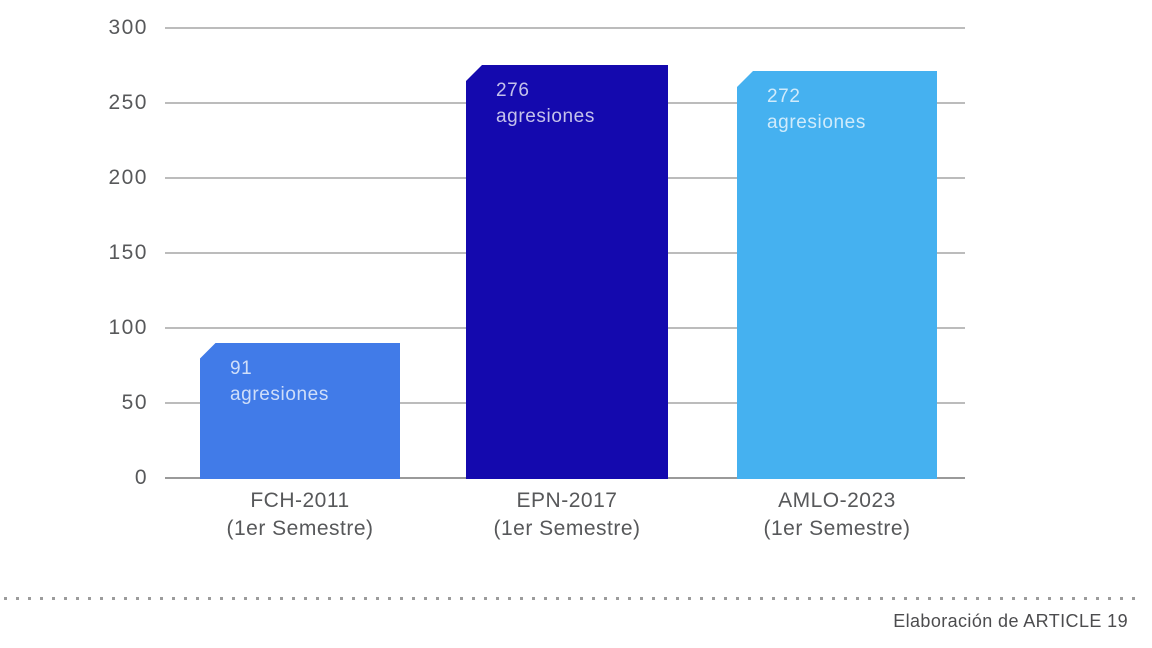 This screenshot has height=648, width=1152. Describe the element at coordinates (300, 514) in the screenshot. I see `x-tick-label-fch-2011: FCH-2011 (1er Semestre)` at that location.